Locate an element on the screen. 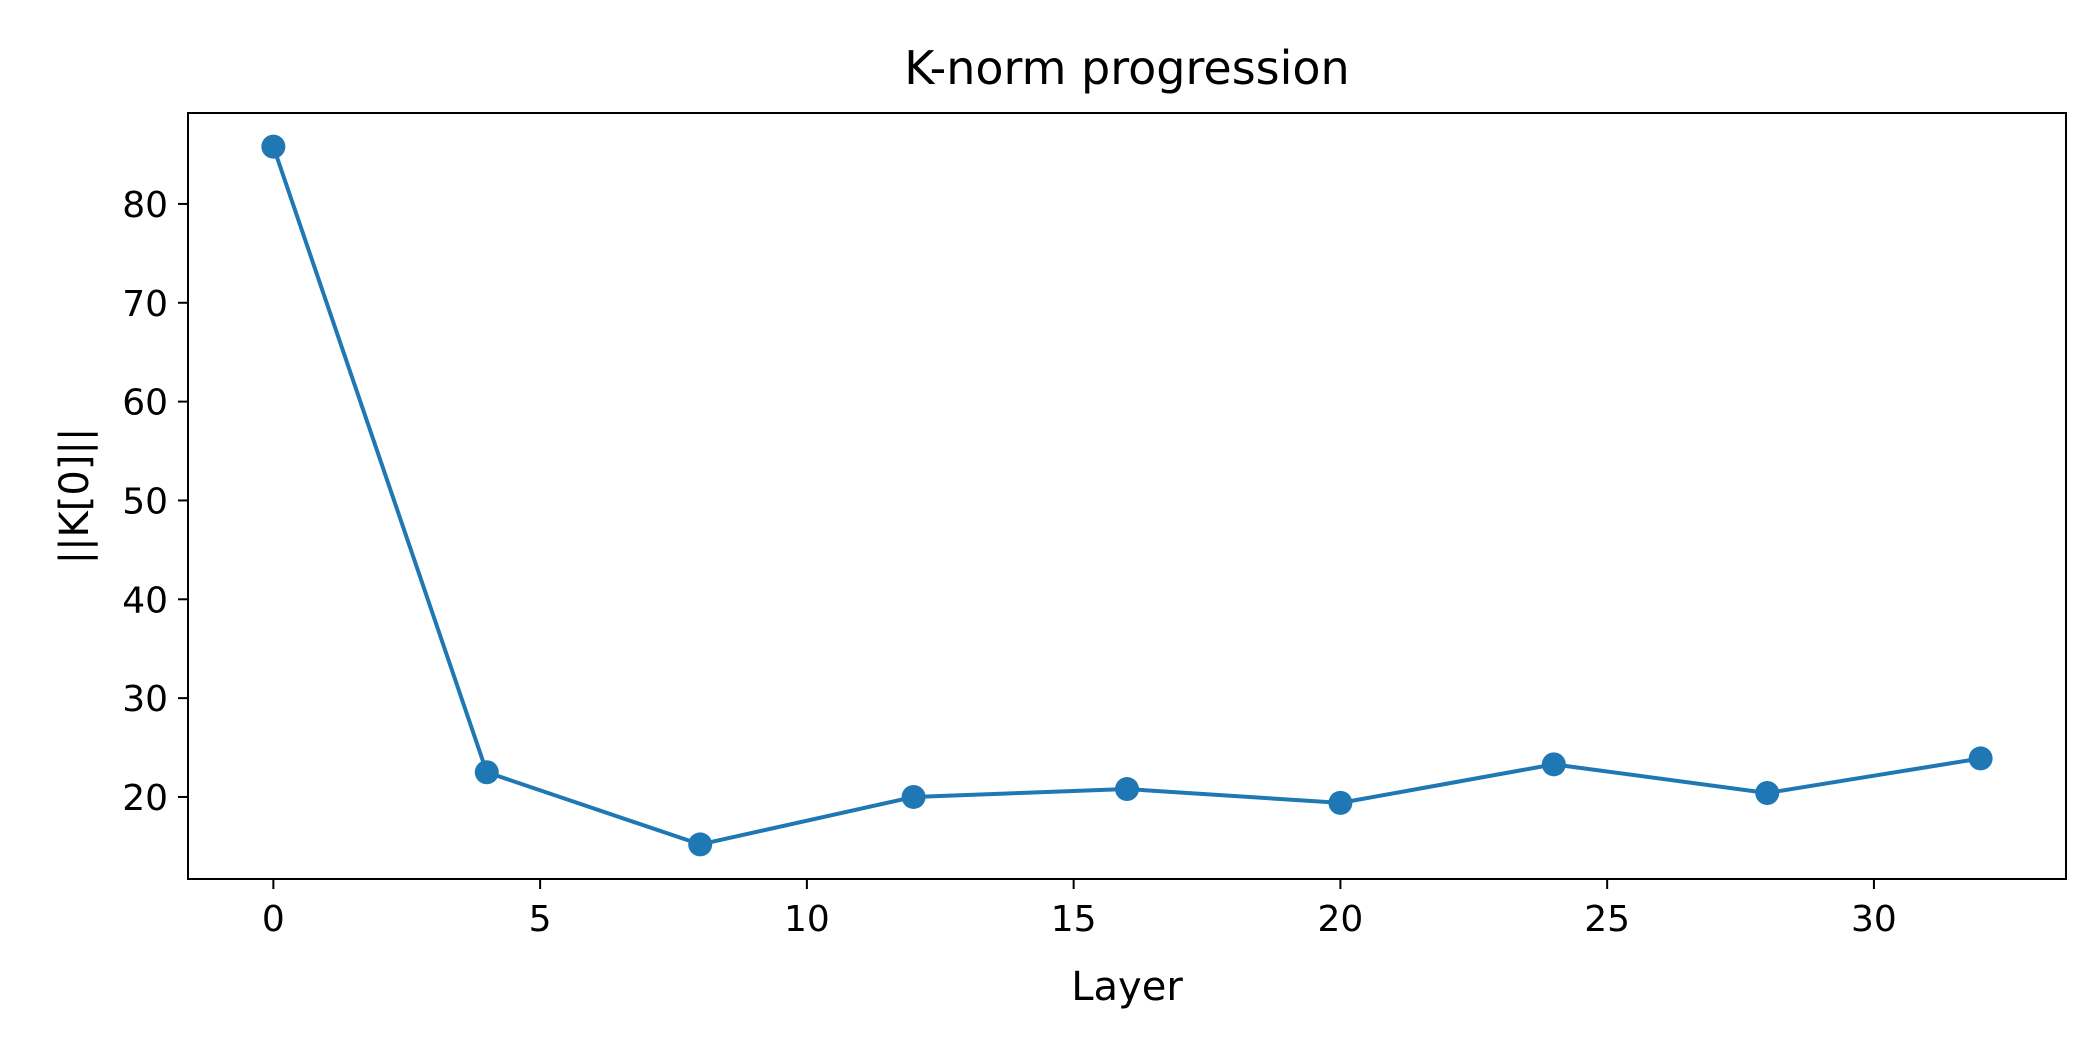 This screenshot has height=1050, width=2100. y-tick-label: 60 is located at coordinates (145, 403).